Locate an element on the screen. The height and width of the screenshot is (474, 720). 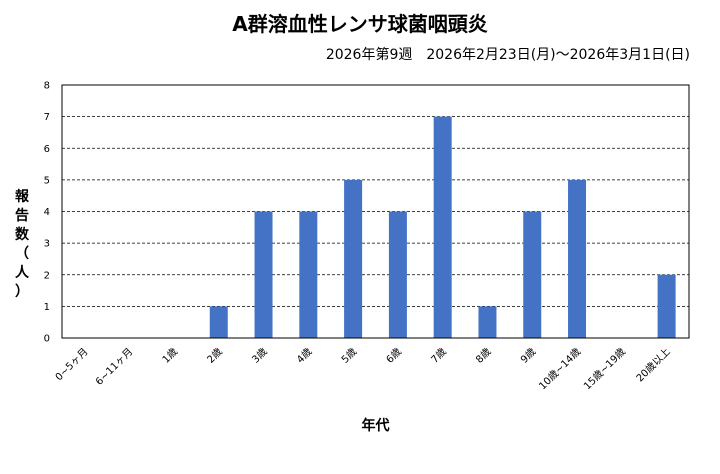
x-tick-label: 15歳~19歳 is located at coordinates (604, 369).